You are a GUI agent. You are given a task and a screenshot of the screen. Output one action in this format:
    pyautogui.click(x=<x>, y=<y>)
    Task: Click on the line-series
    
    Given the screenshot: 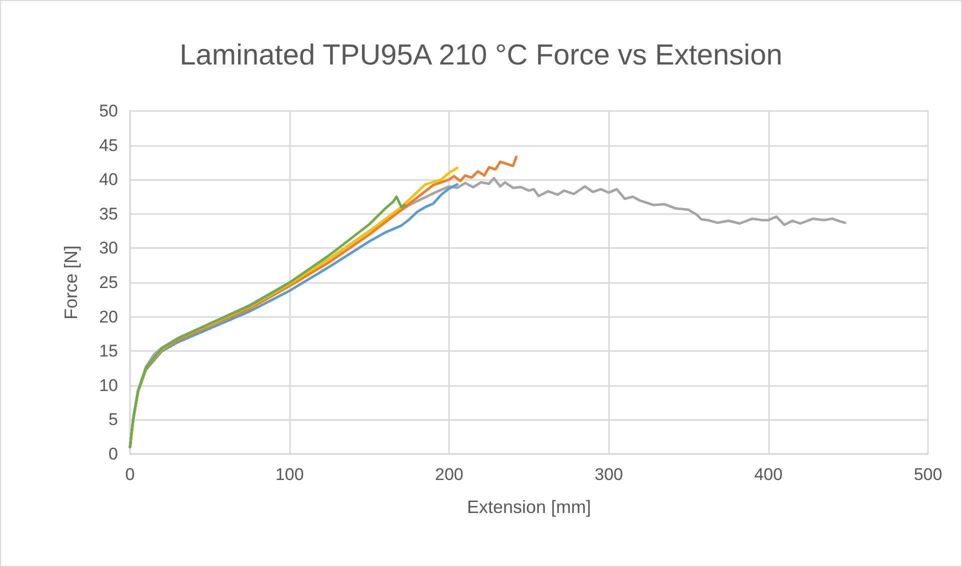 What is the action you would take?
    pyautogui.click(x=267, y=322)
    